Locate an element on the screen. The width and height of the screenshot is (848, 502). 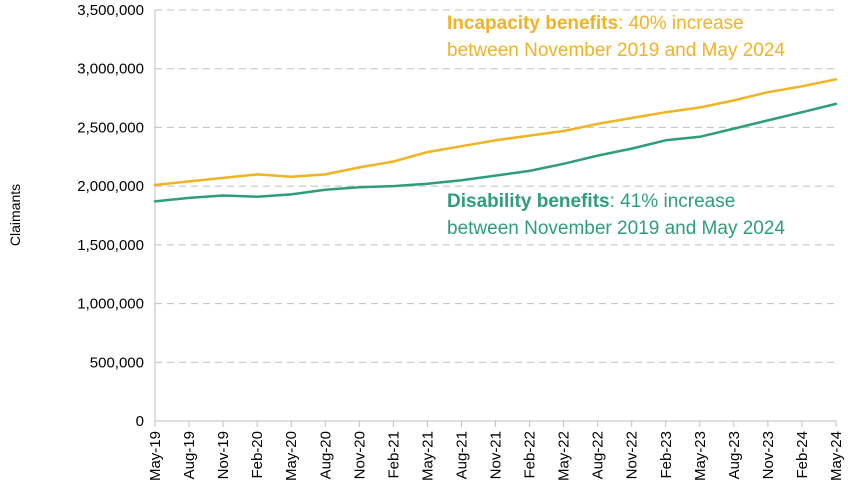
x-tick-label: Aug-21 is located at coordinates (461, 455).